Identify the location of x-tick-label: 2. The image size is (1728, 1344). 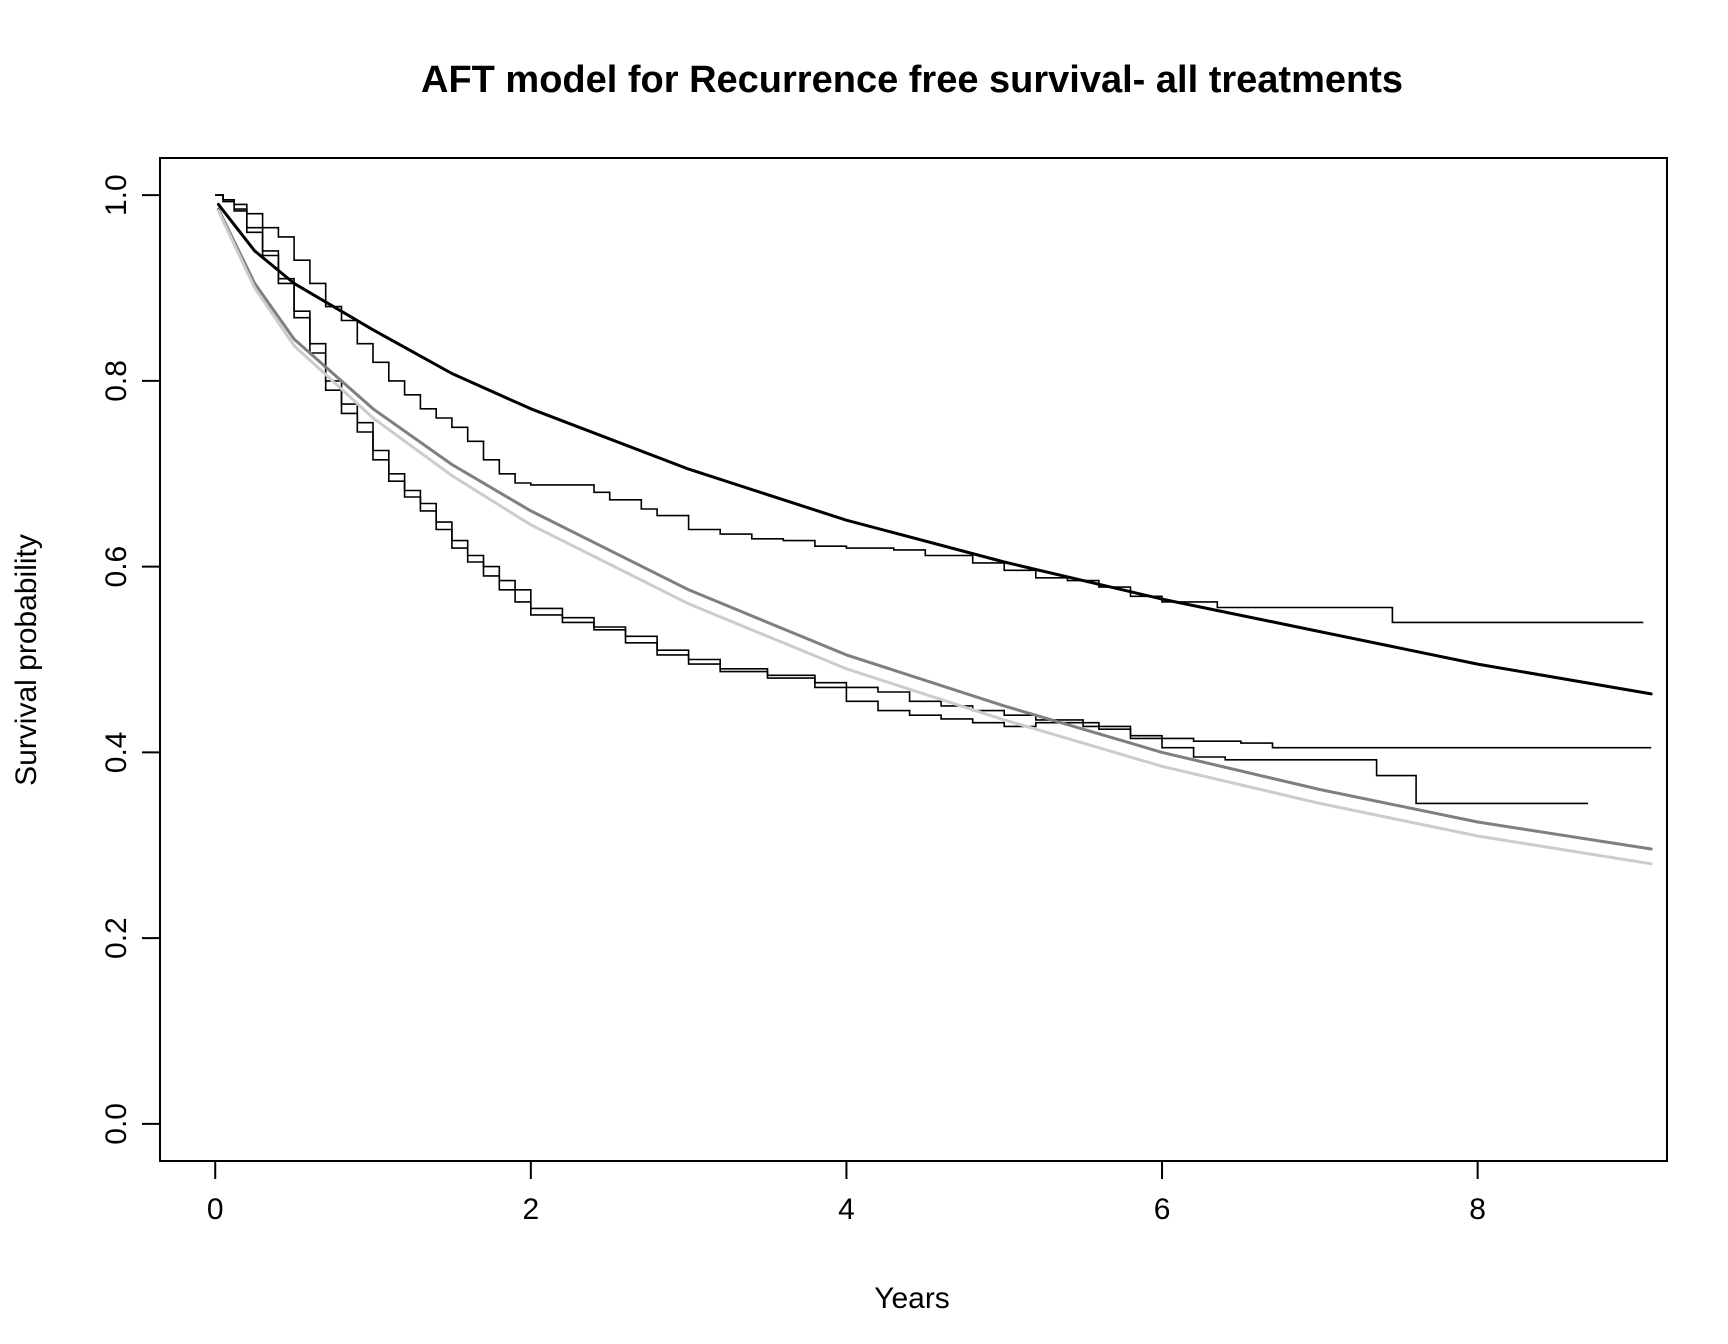
(530, 1209).